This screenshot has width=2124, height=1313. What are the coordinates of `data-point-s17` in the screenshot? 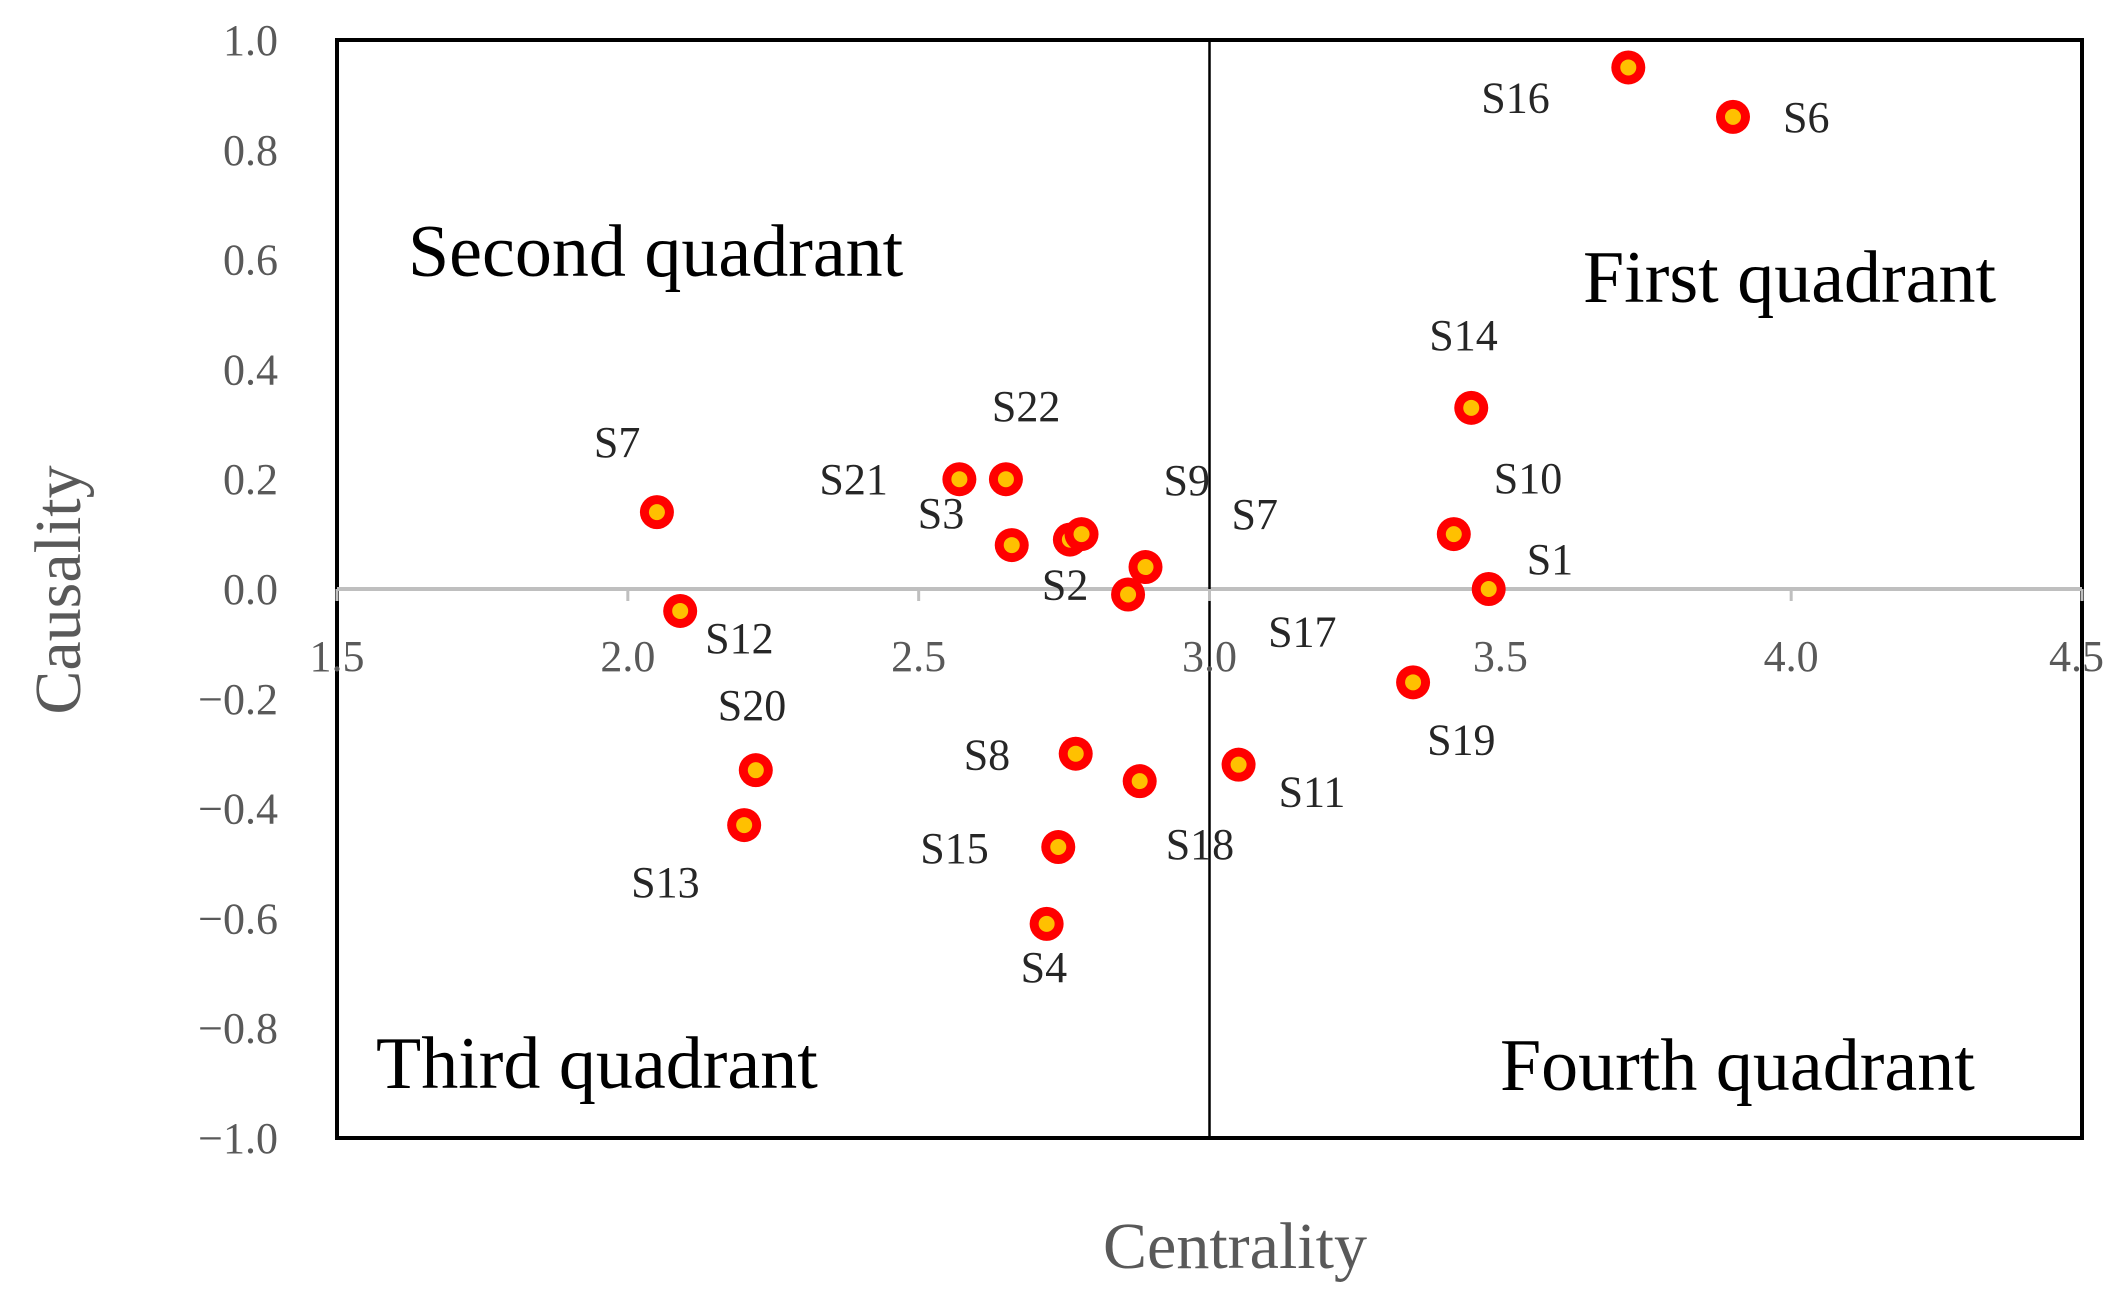 It's located at (1128, 594).